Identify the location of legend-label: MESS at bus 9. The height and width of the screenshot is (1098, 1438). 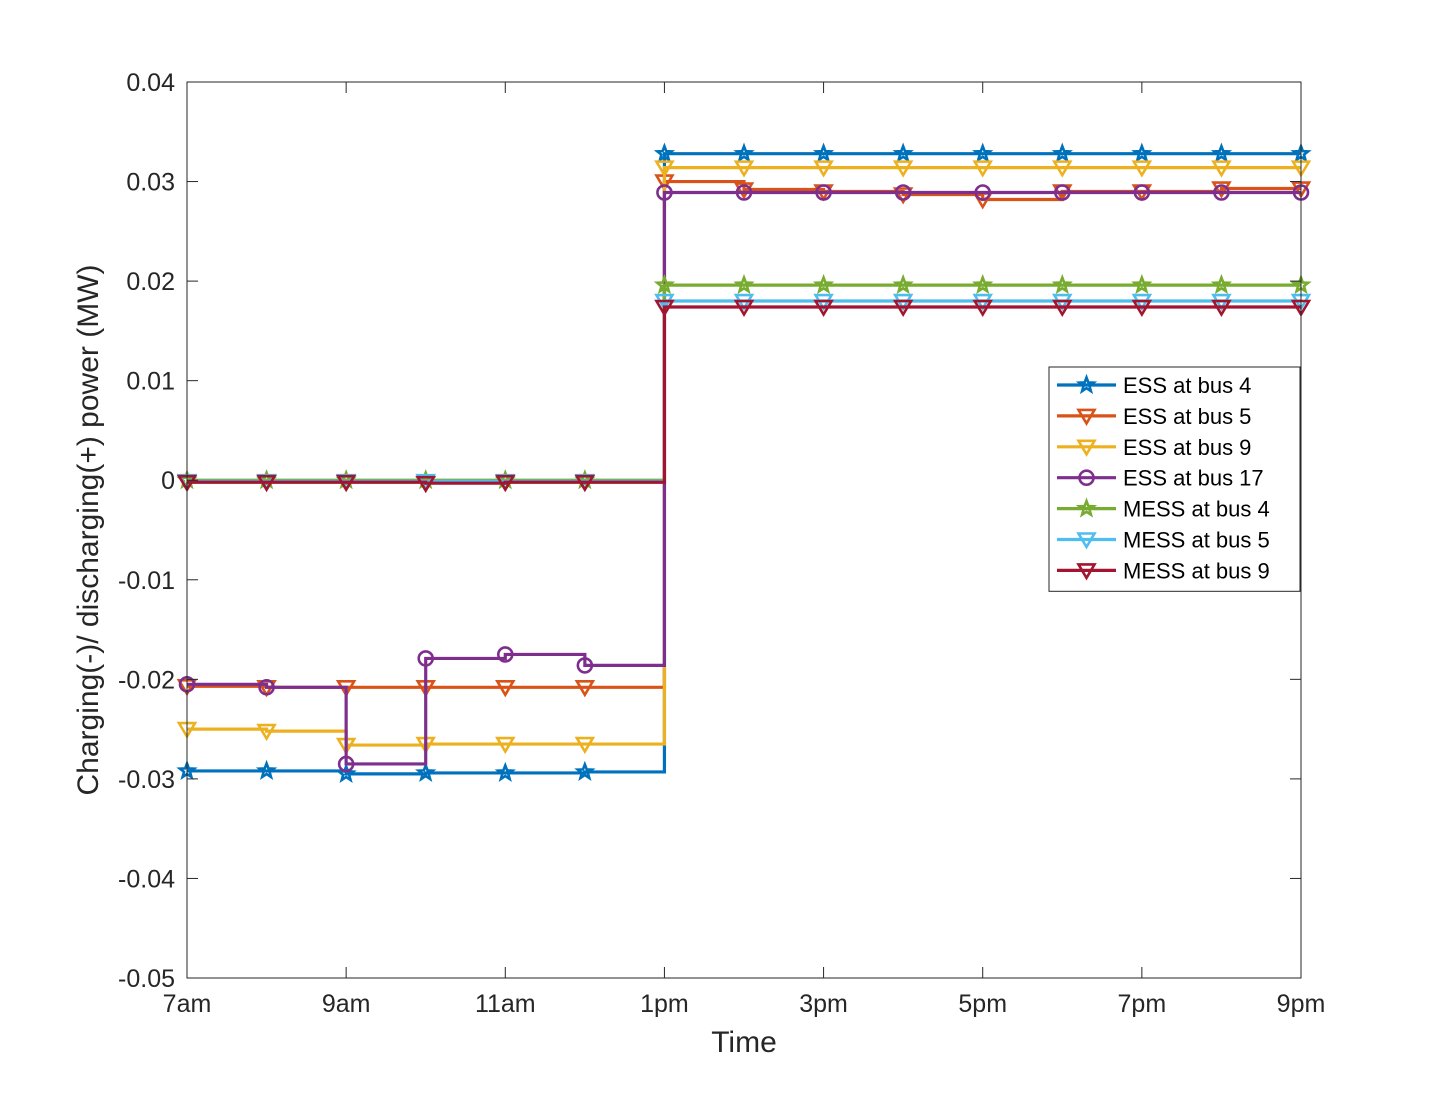
(1196, 570).